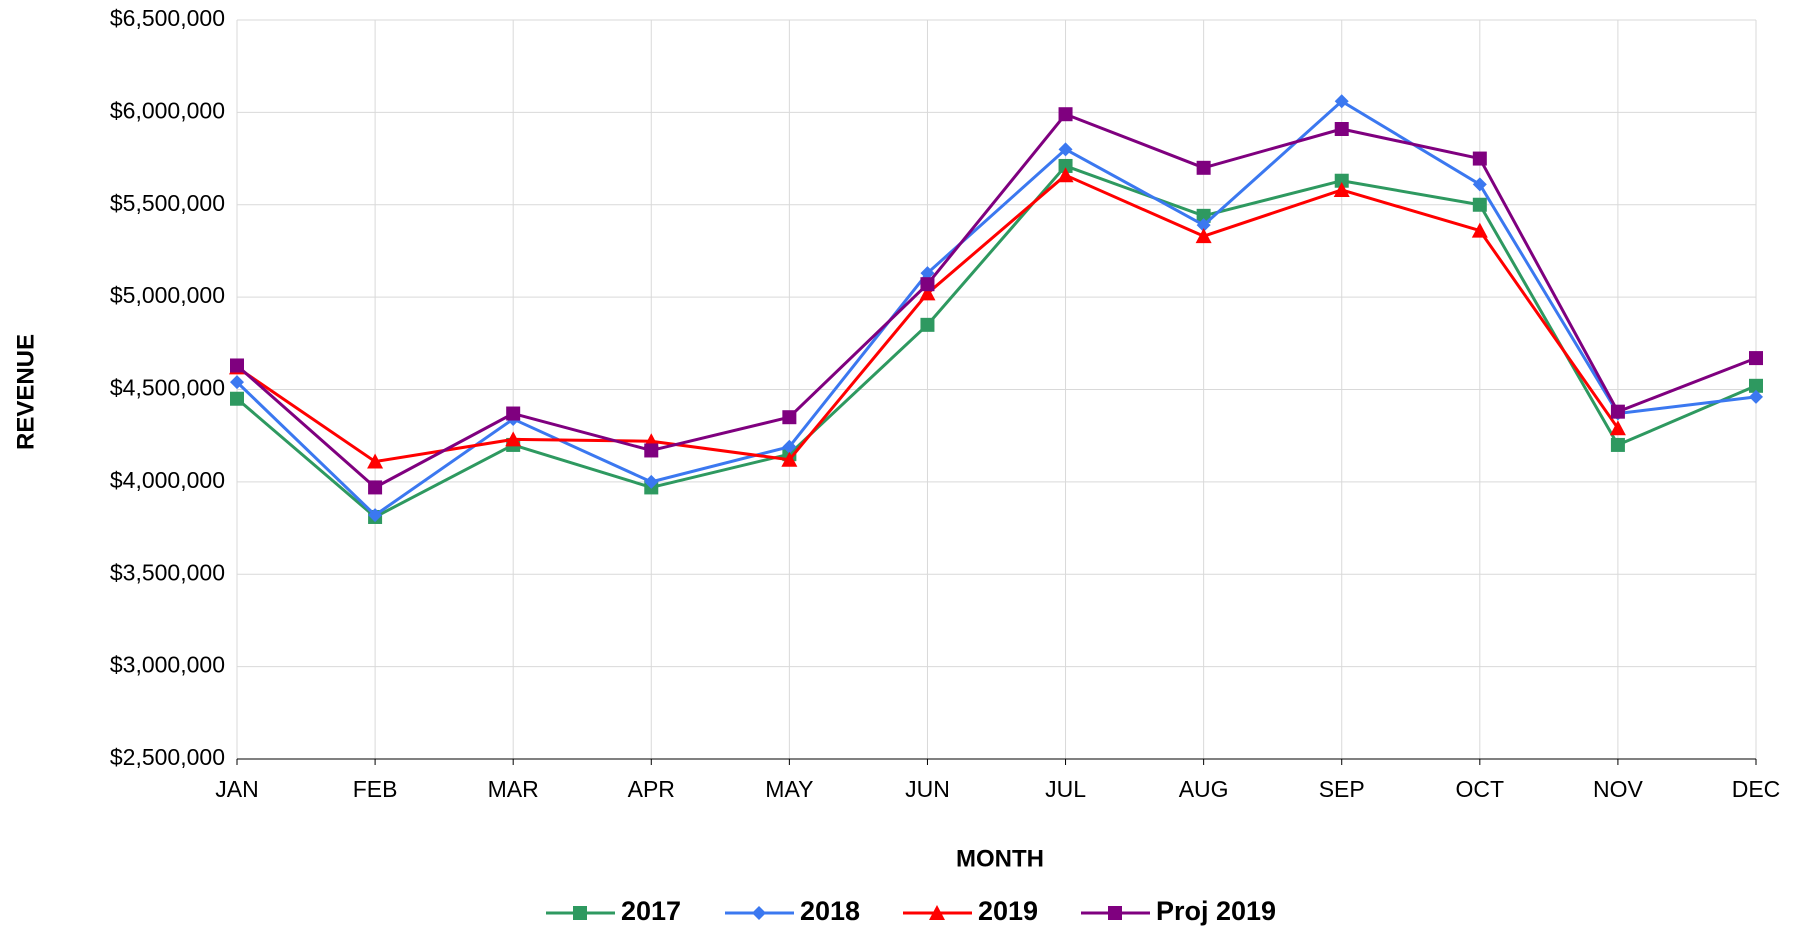 The height and width of the screenshot is (926, 1795). Describe the element at coordinates (167, 665) in the screenshot. I see `y-tick-label: $3,000,000` at that location.